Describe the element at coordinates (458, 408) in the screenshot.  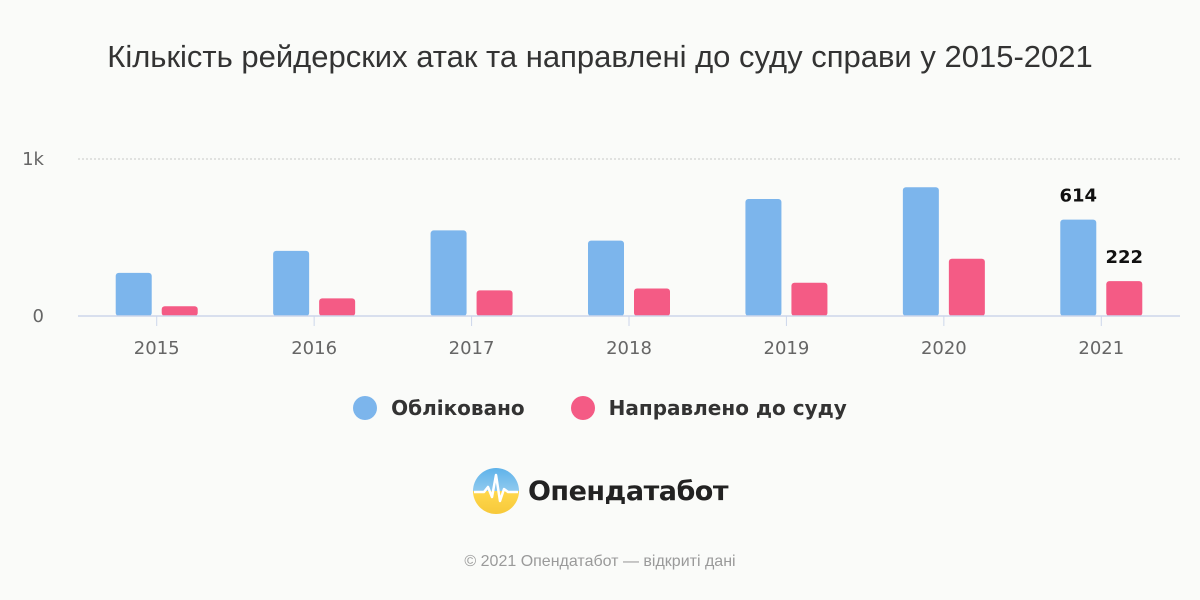
I see `legend-label-registered: Обліковано` at that location.